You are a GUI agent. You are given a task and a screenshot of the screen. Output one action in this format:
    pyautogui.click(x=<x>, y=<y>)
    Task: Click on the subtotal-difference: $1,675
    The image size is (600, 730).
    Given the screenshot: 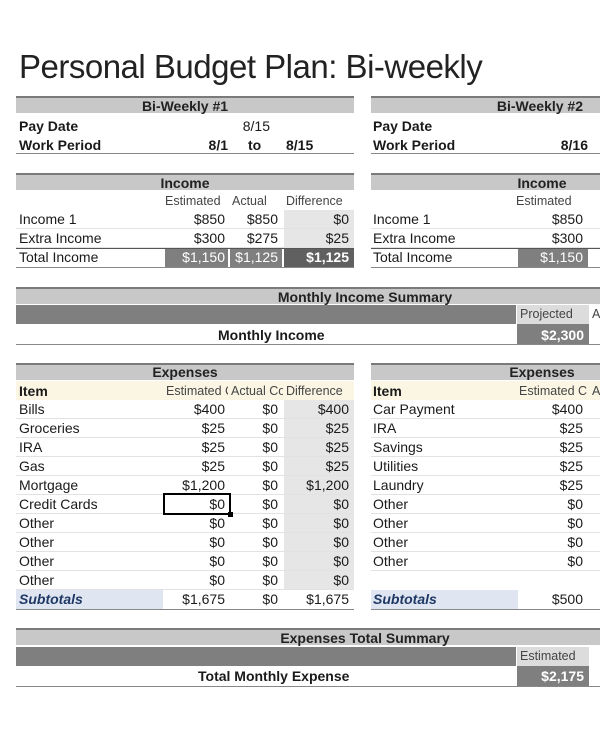 What is the action you would take?
    pyautogui.click(x=327, y=599)
    